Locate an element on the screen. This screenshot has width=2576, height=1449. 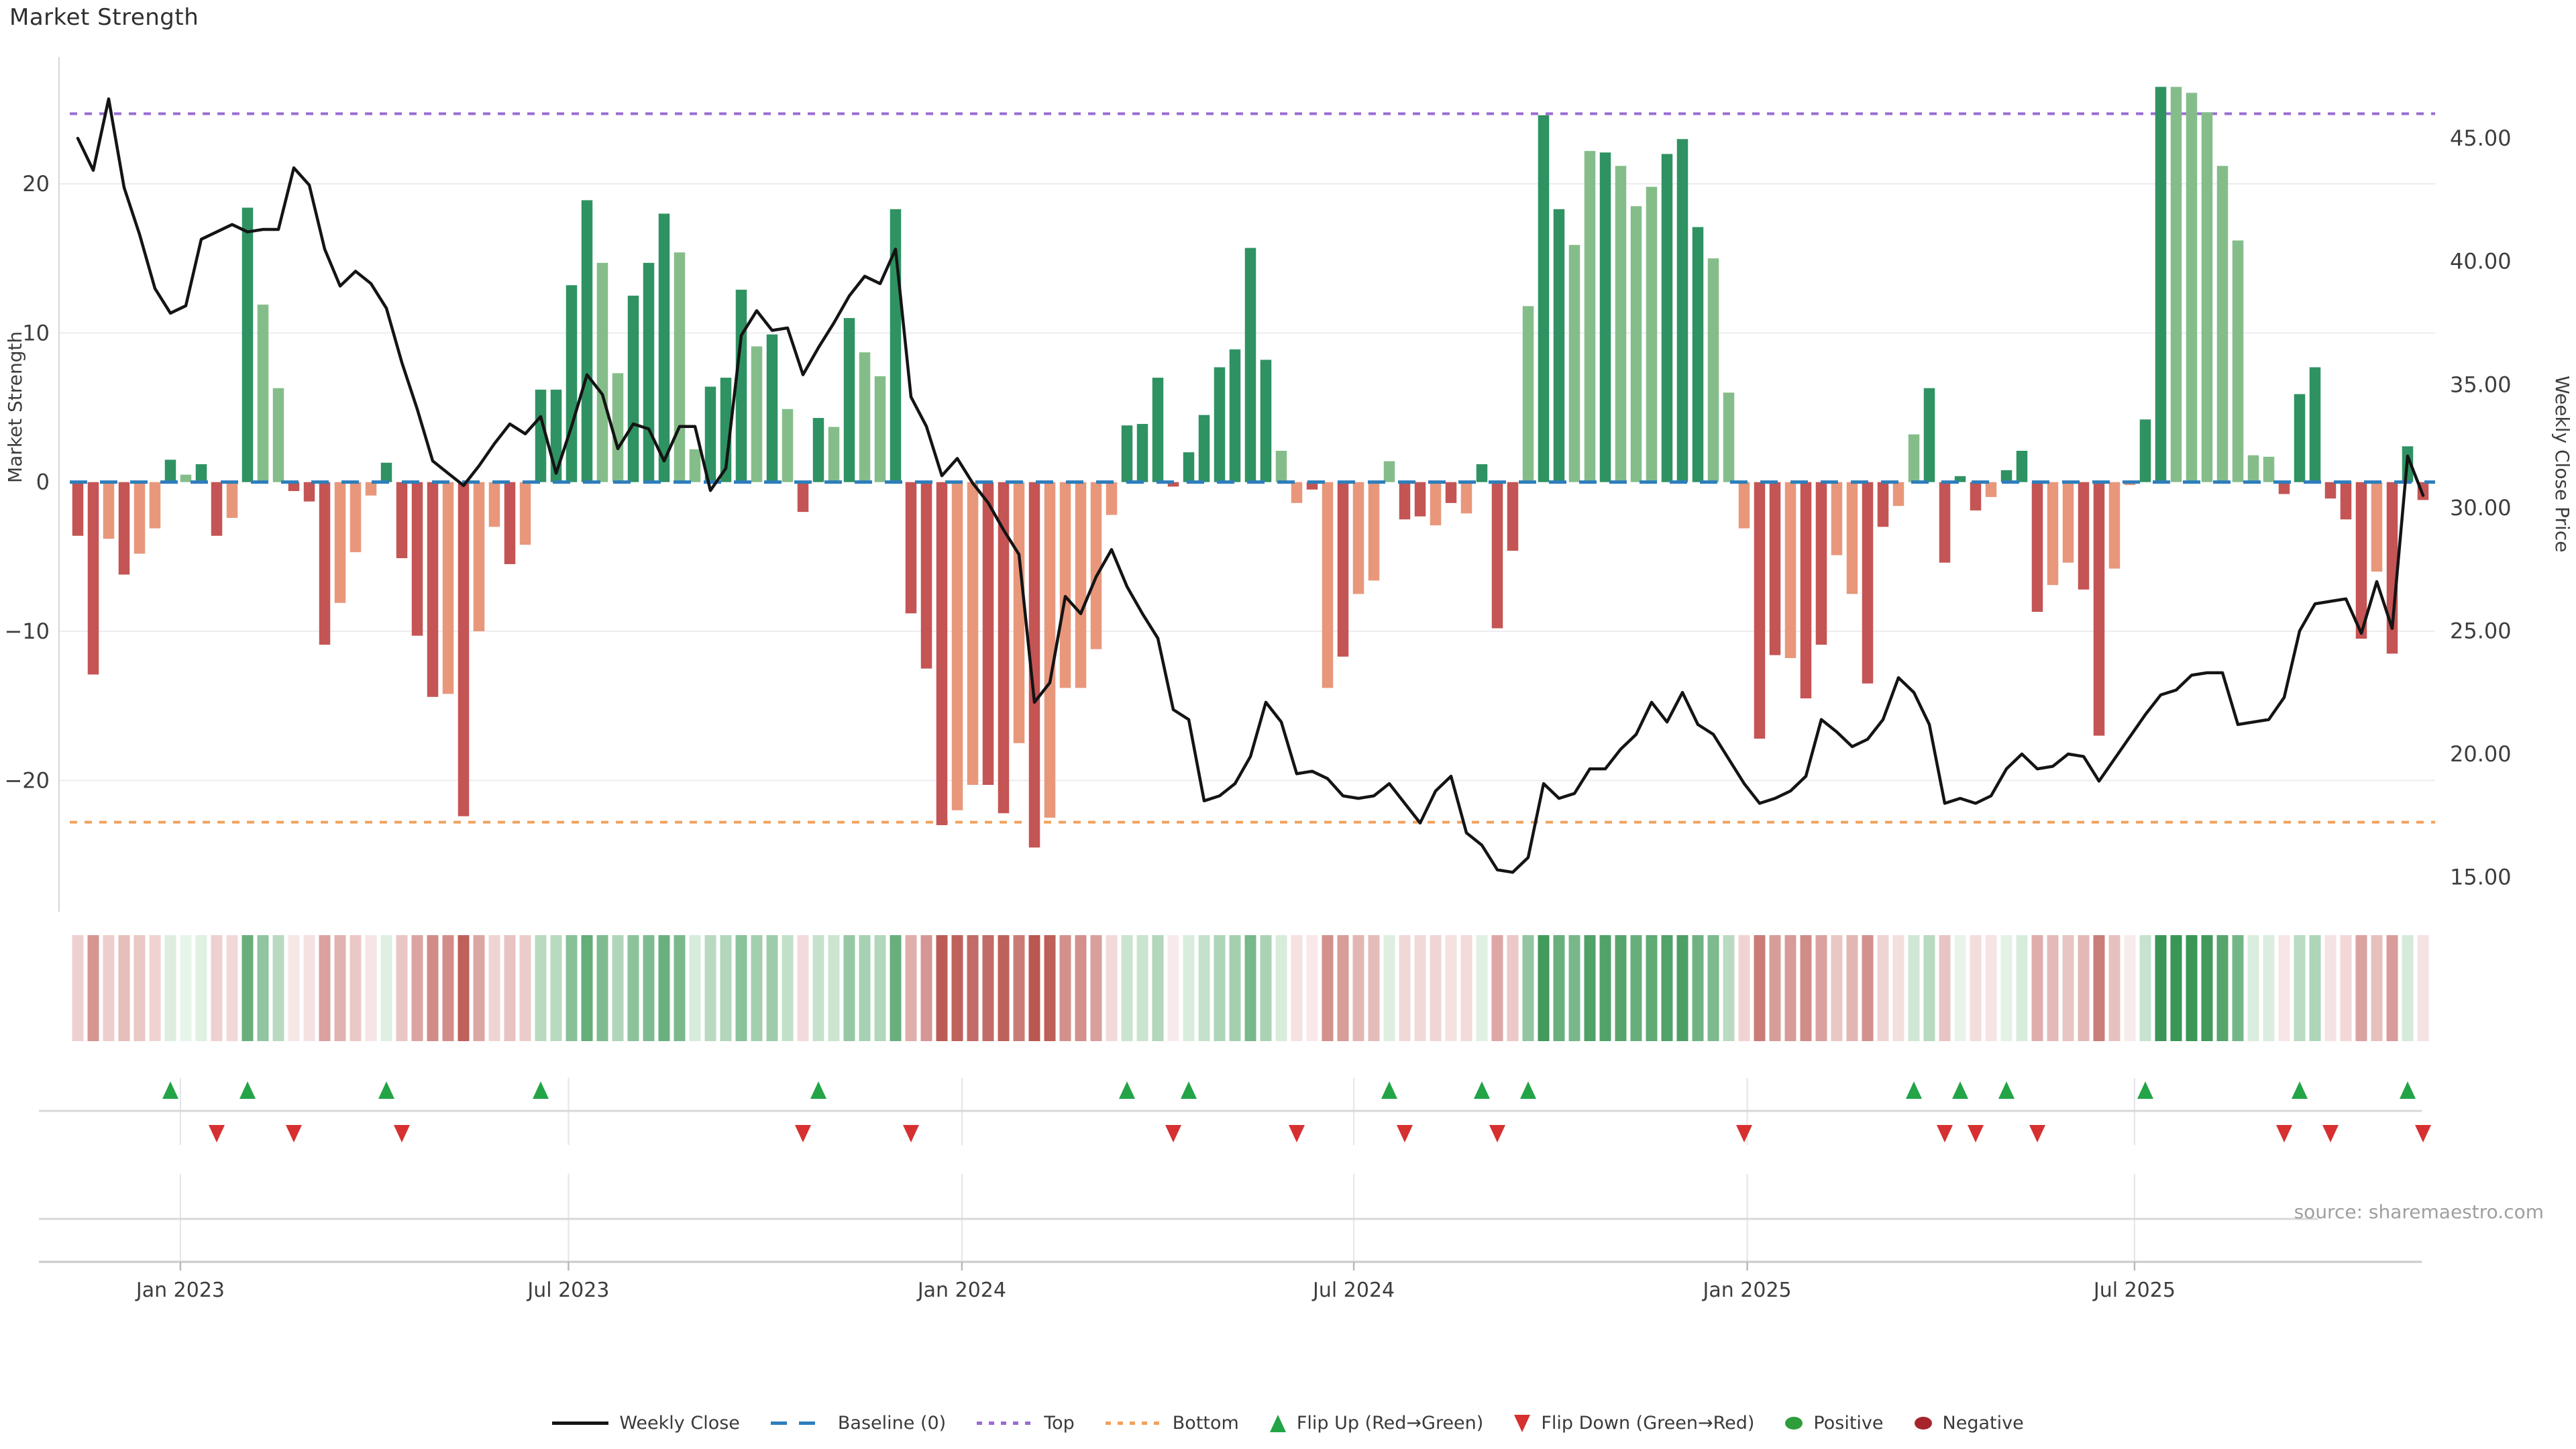
left-axis-tick-label: 10 is located at coordinates (36, 332).